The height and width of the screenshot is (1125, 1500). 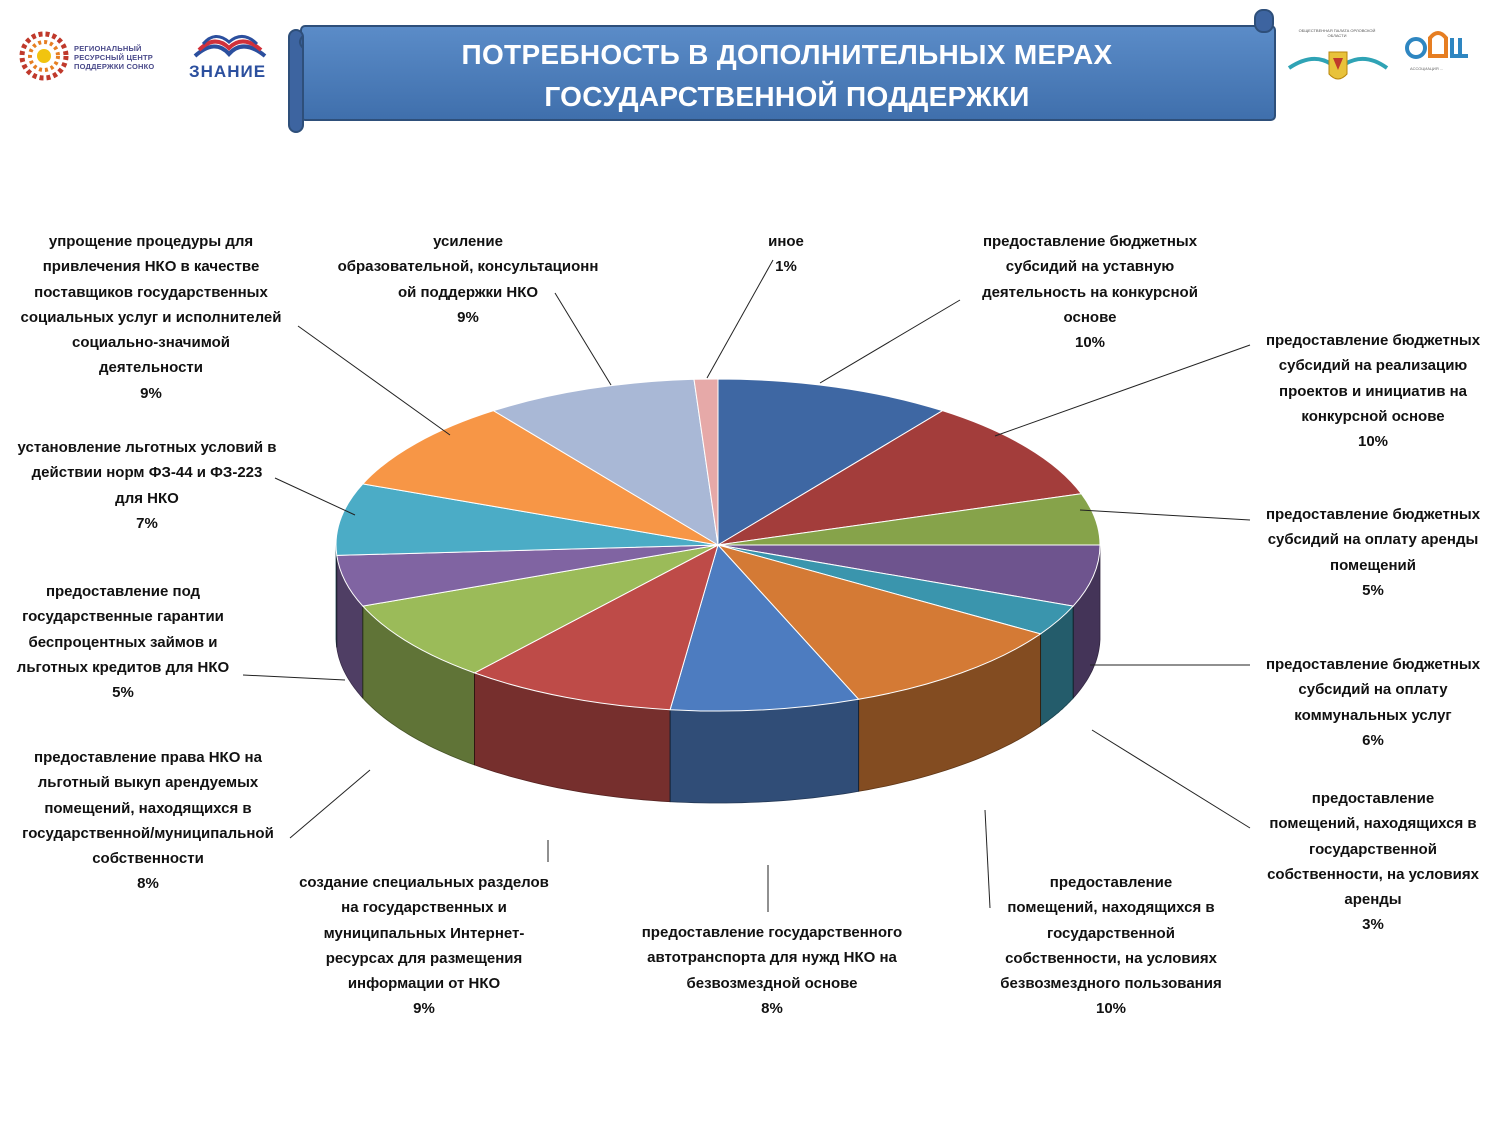 What do you see at coordinates (1373, 366) in the screenshot?
I see `slice-label-text: субсидий на реализацию` at bounding box center [1373, 366].